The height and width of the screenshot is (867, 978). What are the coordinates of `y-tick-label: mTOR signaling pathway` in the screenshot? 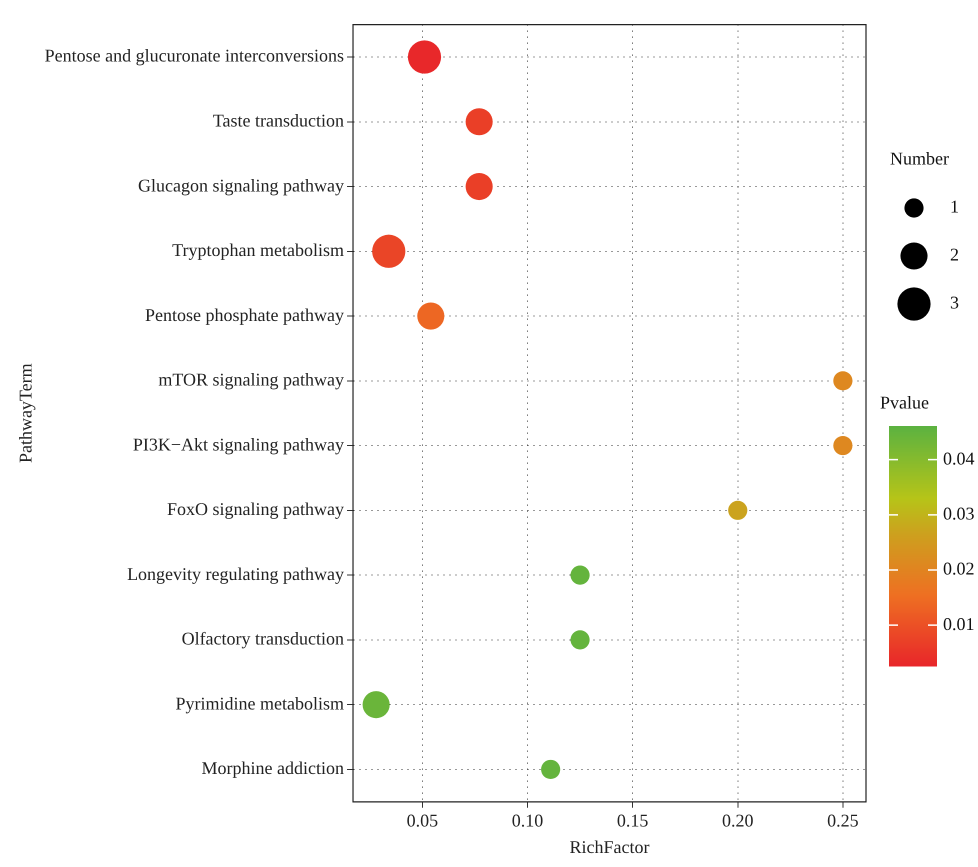 It's located at (251, 380).